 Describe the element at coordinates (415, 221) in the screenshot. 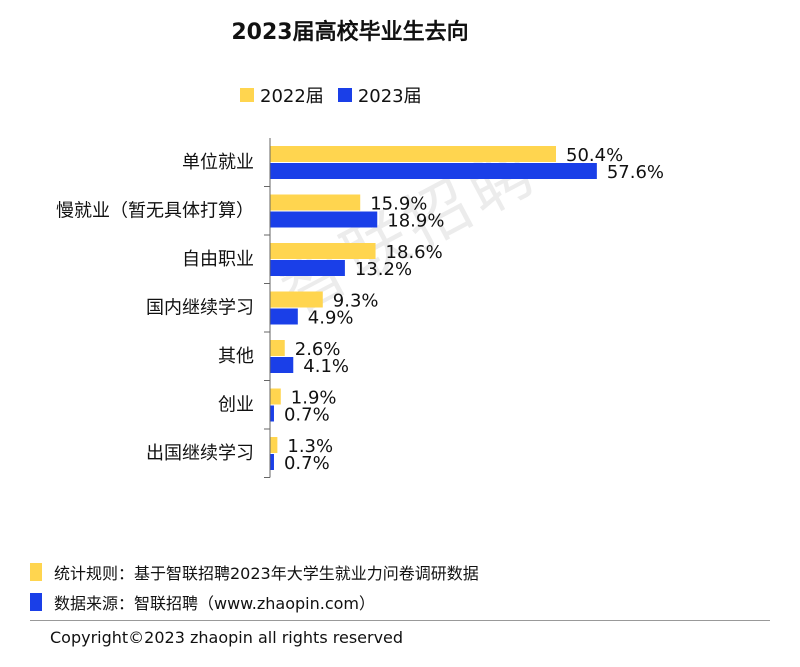

I see `data-label-2023: 18.9%` at that location.